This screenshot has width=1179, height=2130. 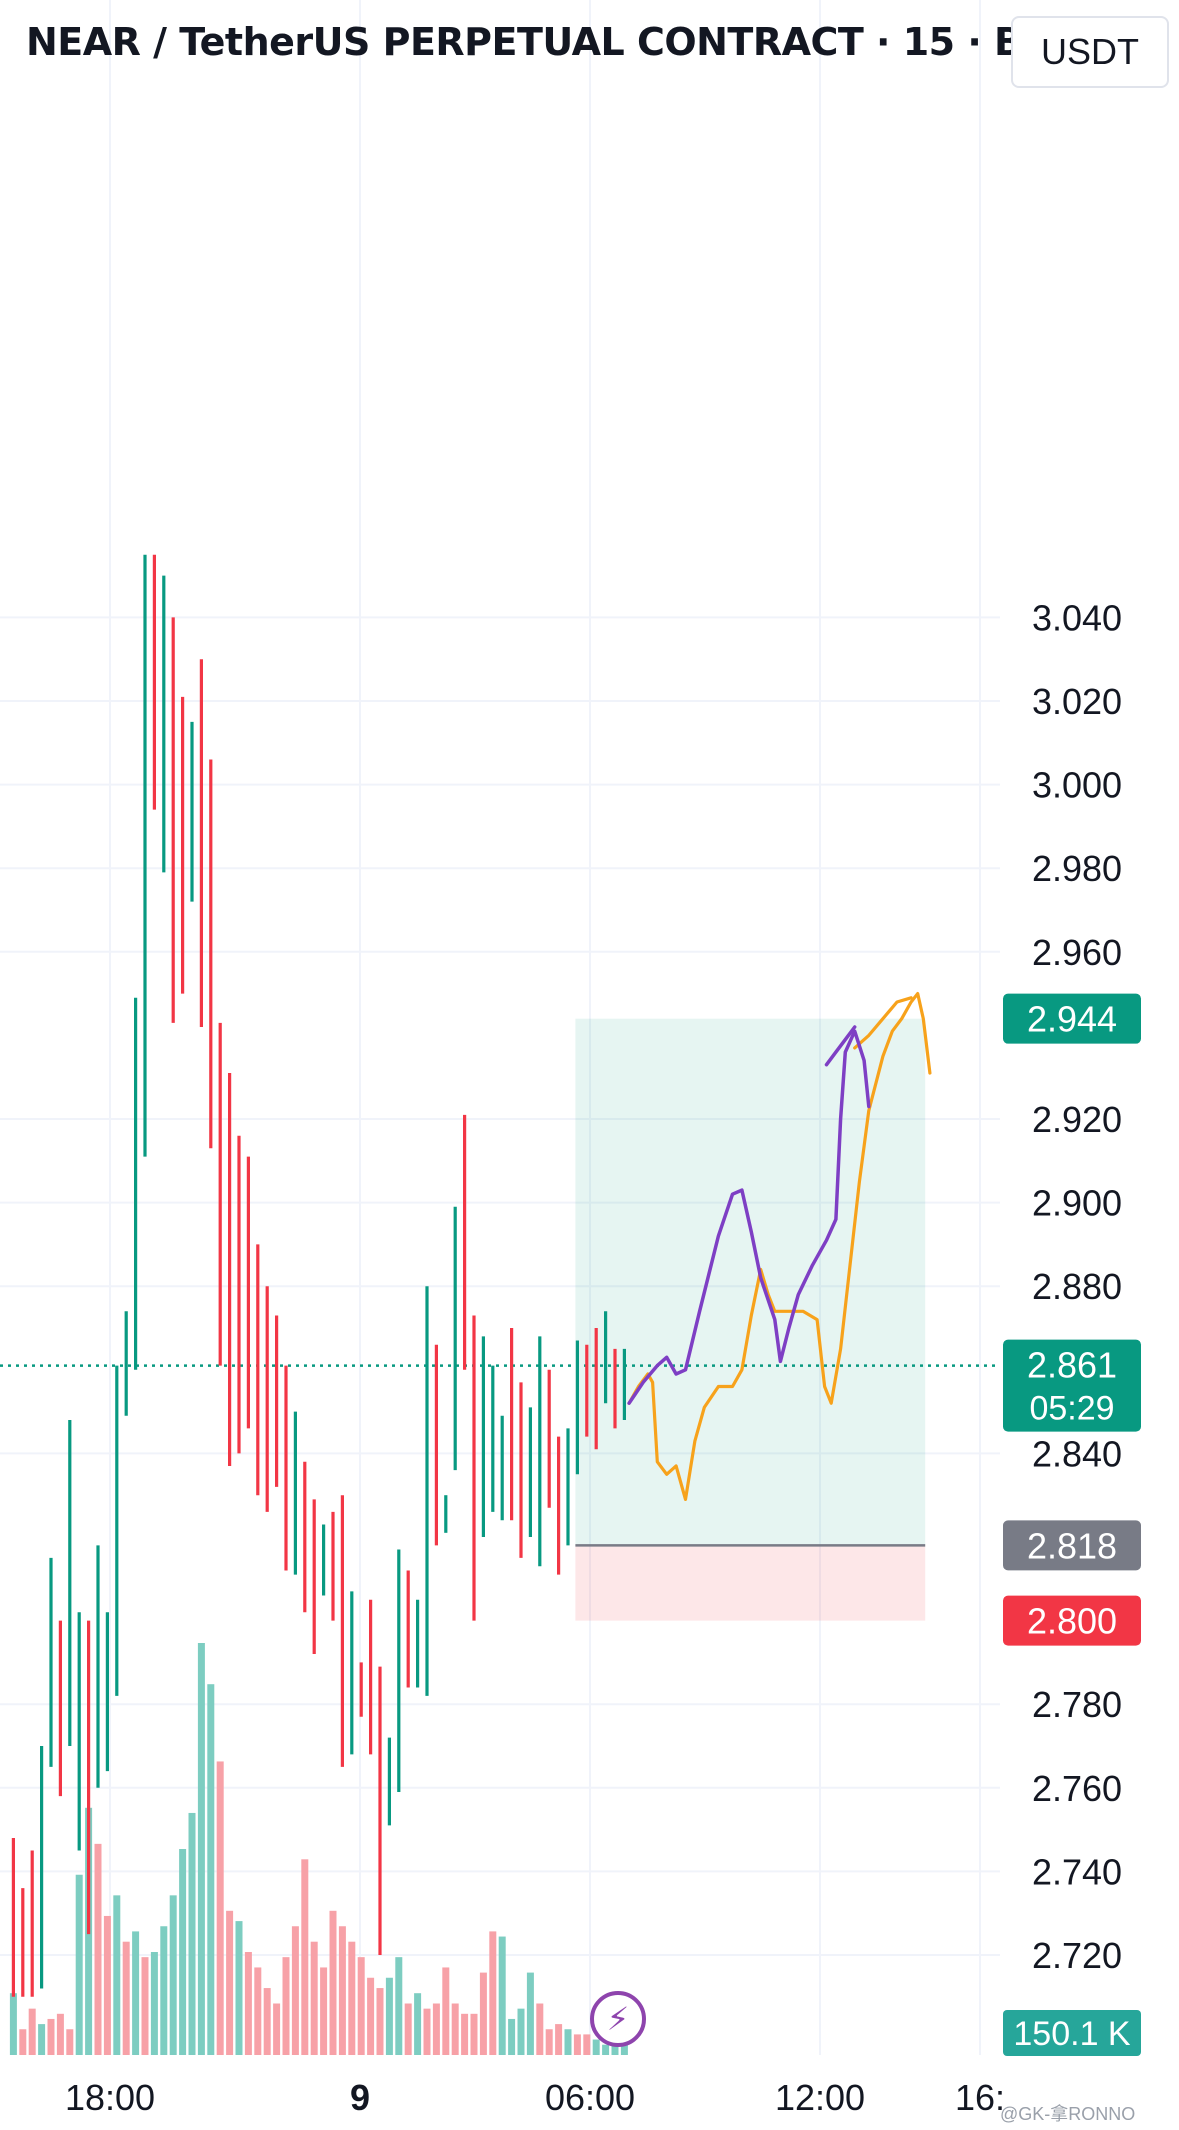 I want to click on lightning-icon: ⚡, so click(x=618, y=2019).